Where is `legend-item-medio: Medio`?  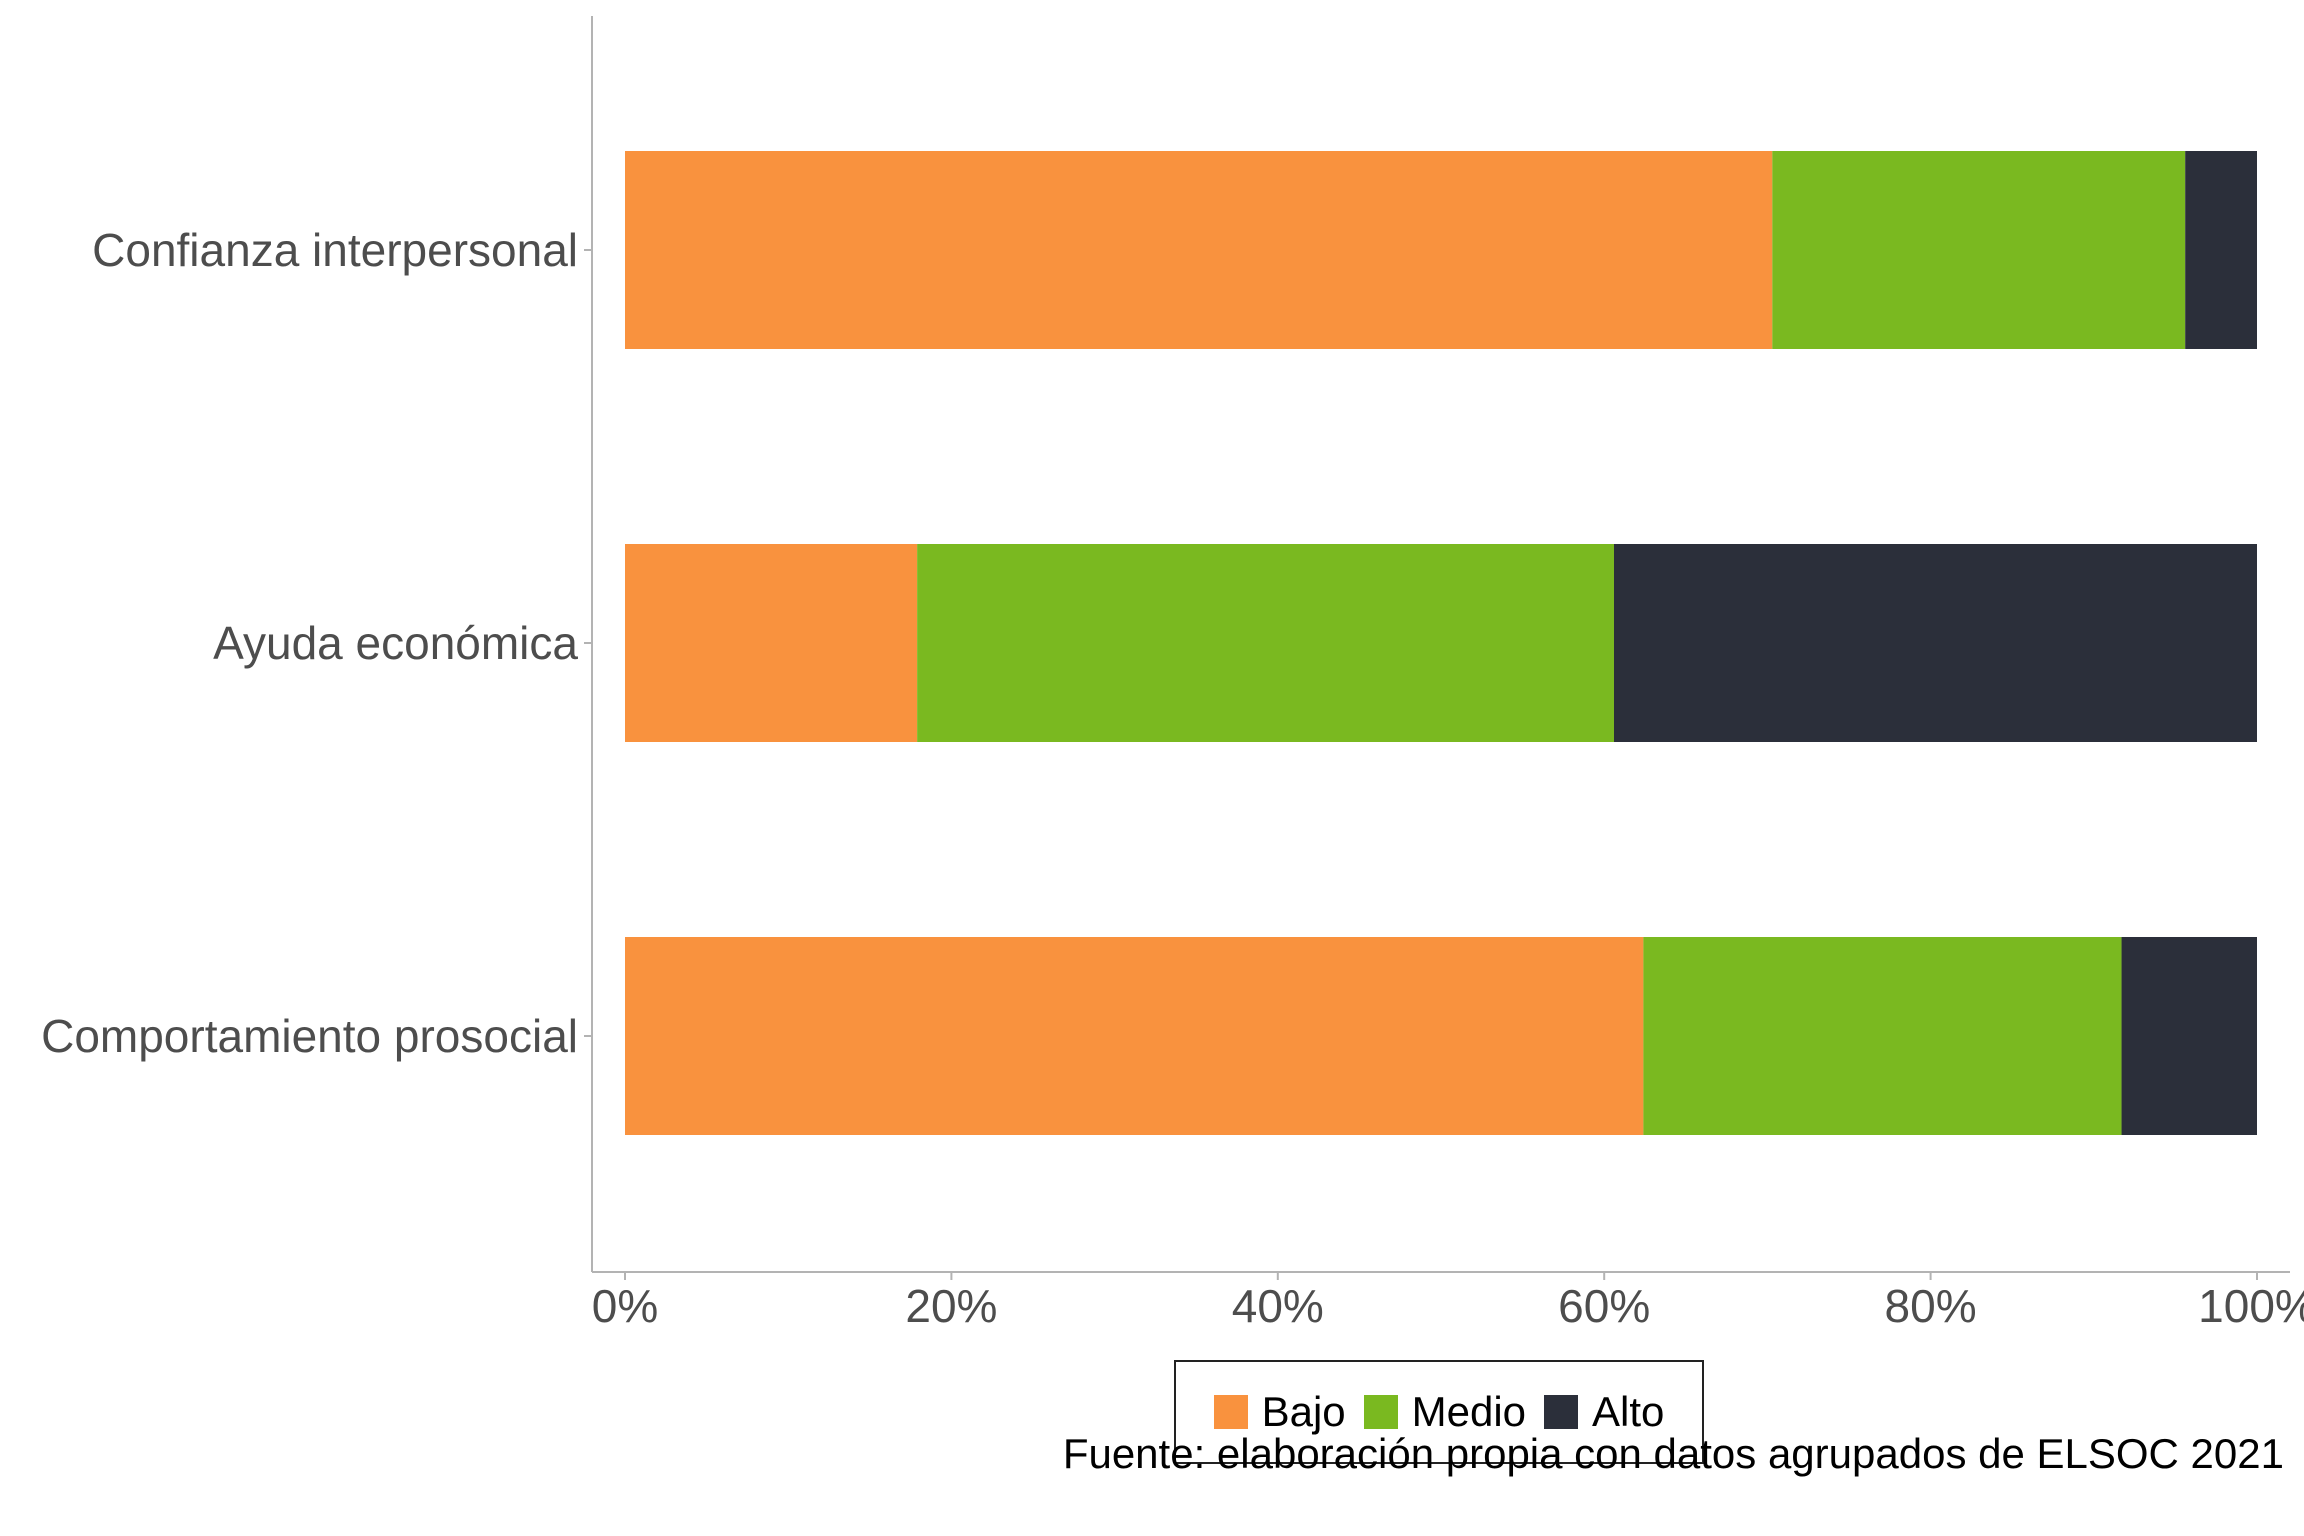
legend-item-medio: Medio is located at coordinates (1445, 1412).